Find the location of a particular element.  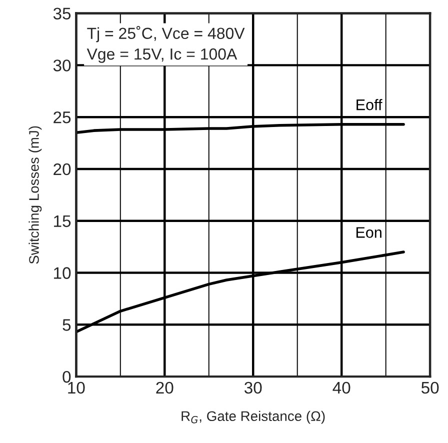

x-tick-label: 20 is located at coordinates (165, 388).